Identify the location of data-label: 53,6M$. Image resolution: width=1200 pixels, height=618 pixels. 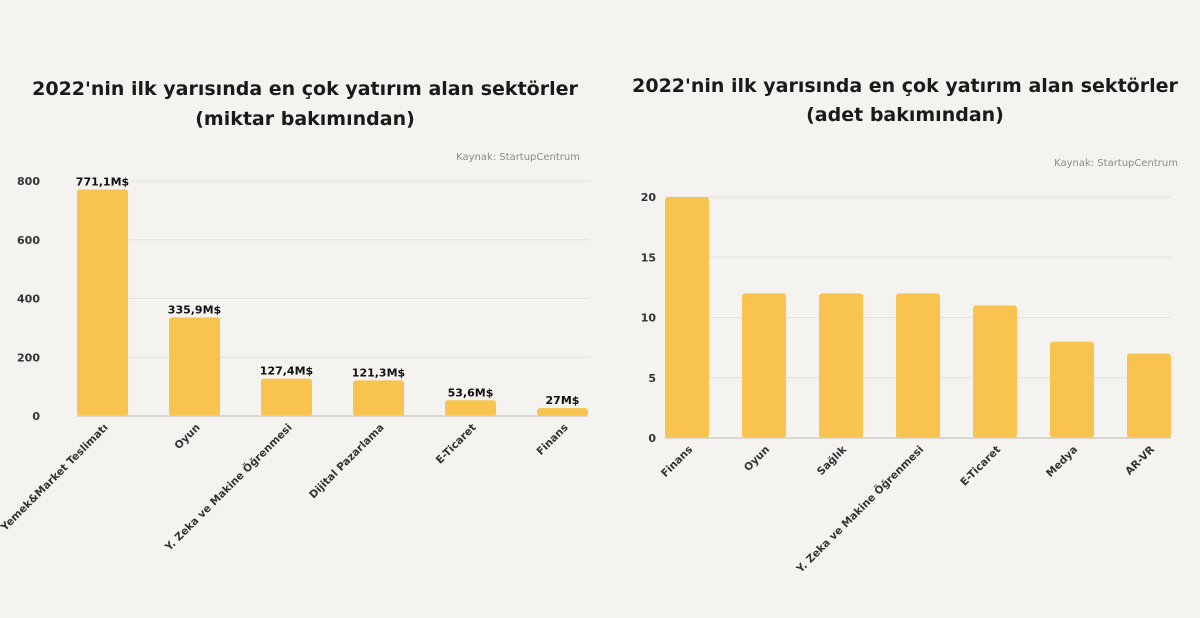
(471, 392).